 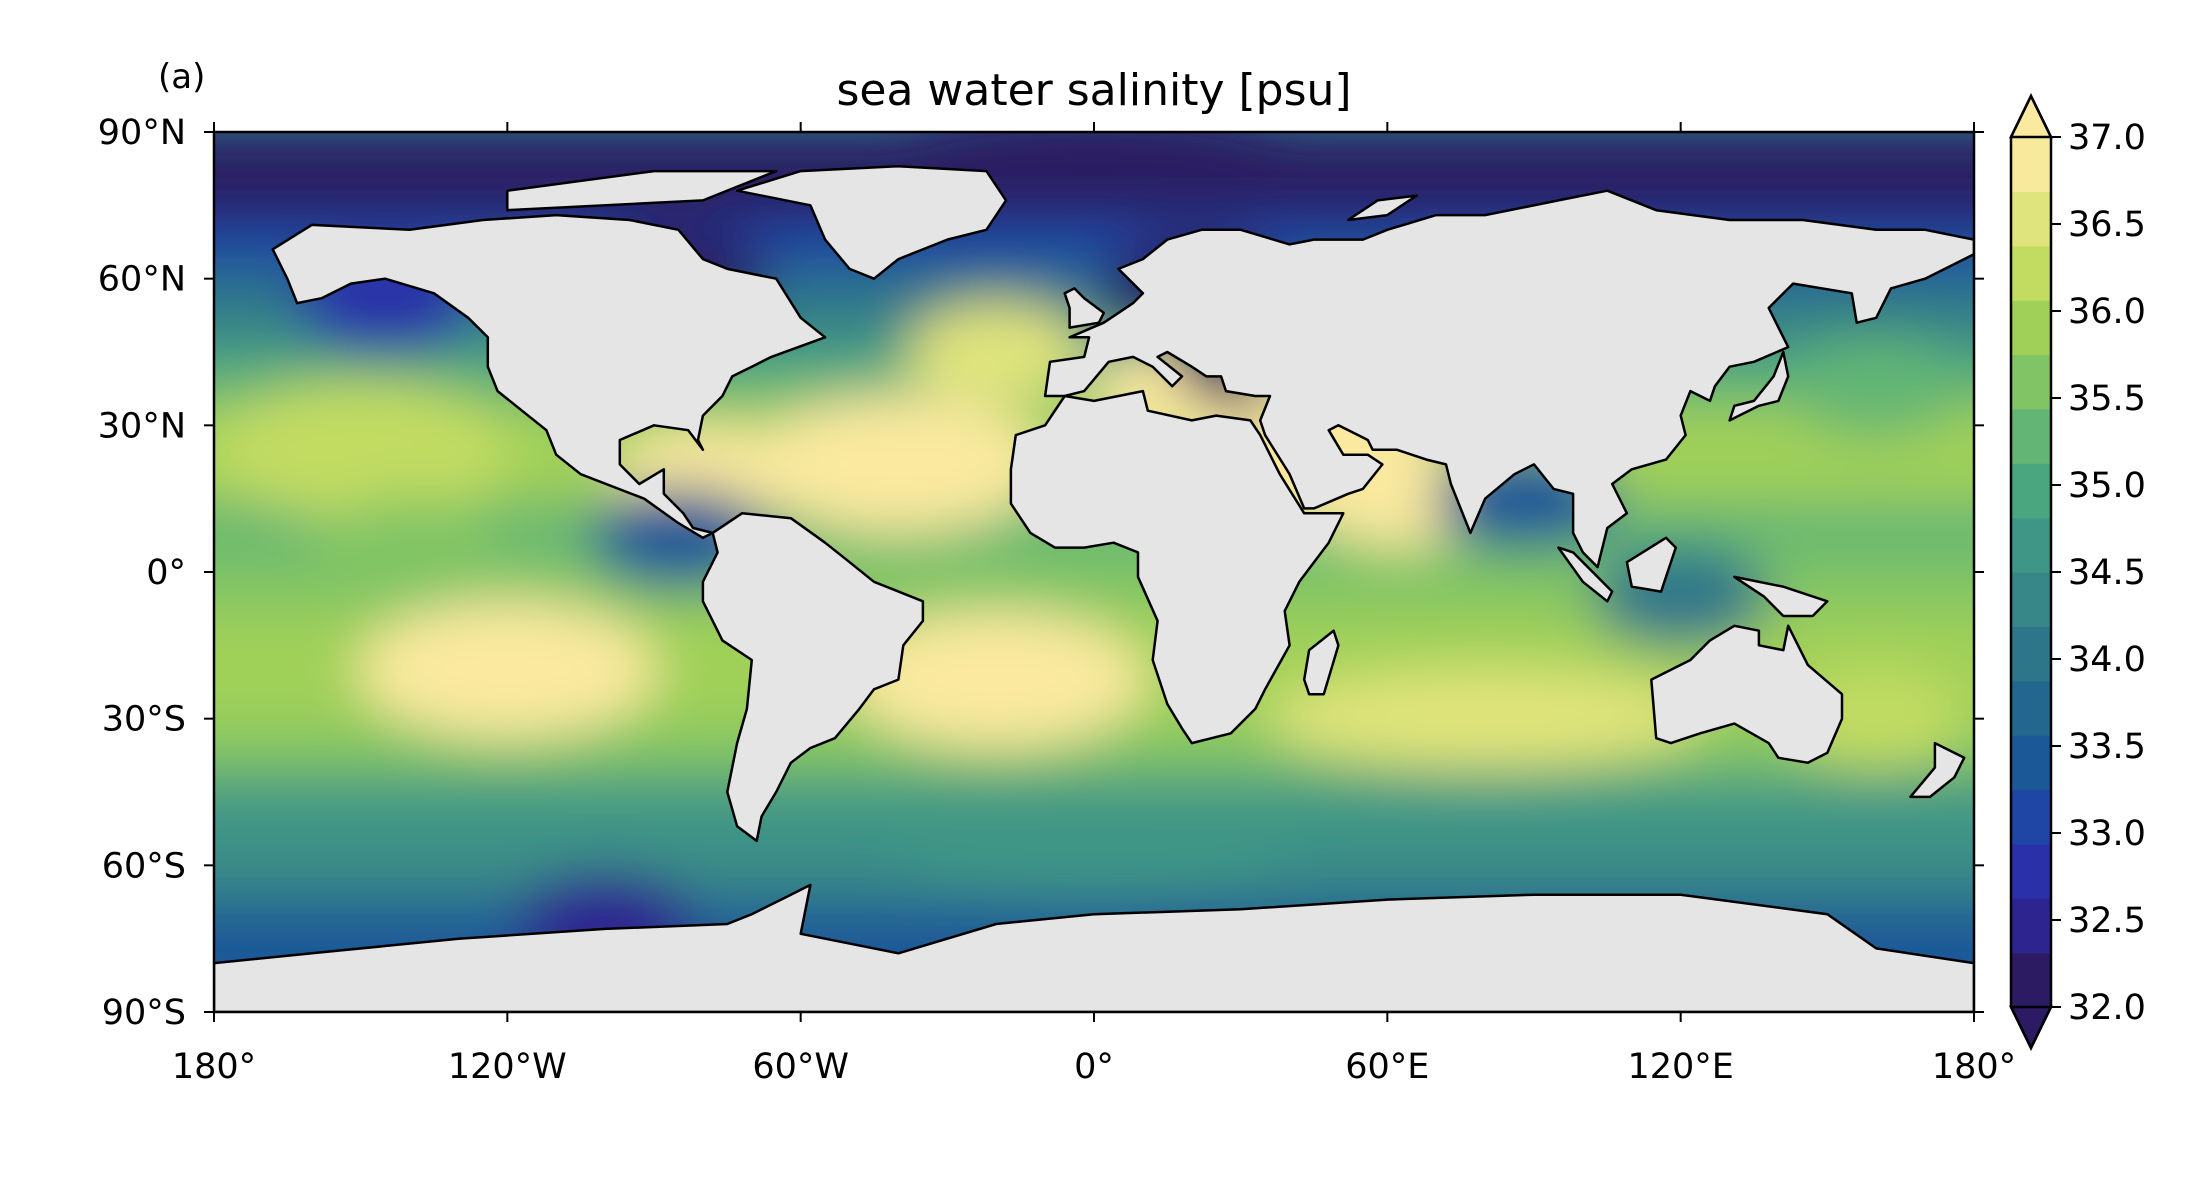 I want to click on land-japan, so click(x=1759, y=386).